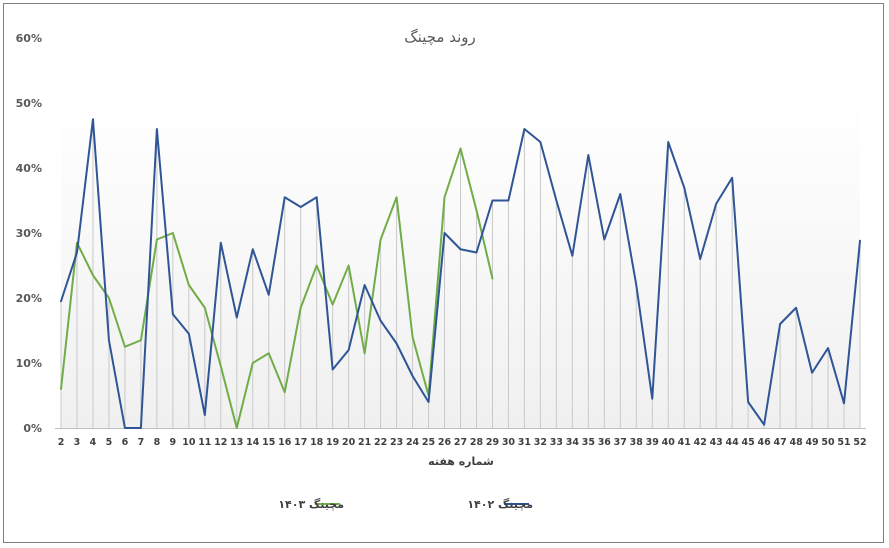  Describe the element at coordinates (125, 442) in the screenshot. I see `x-tick-label: 6` at that location.